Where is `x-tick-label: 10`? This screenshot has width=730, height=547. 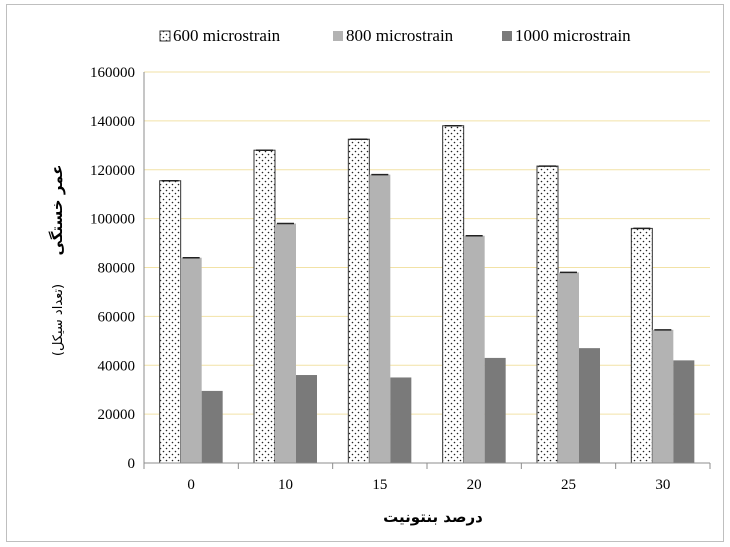
x-tick-label: 10 is located at coordinates (285, 485).